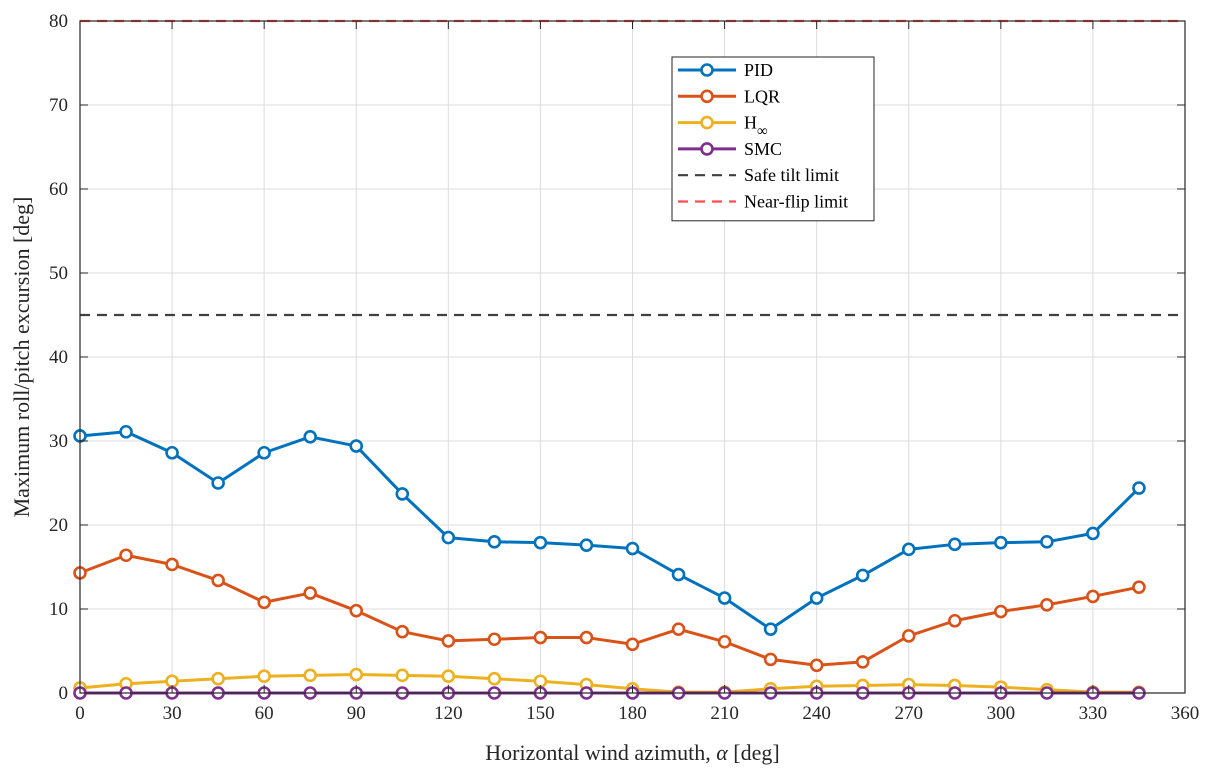  Describe the element at coordinates (762, 96) in the screenshot. I see `legend-label: LQR` at that location.